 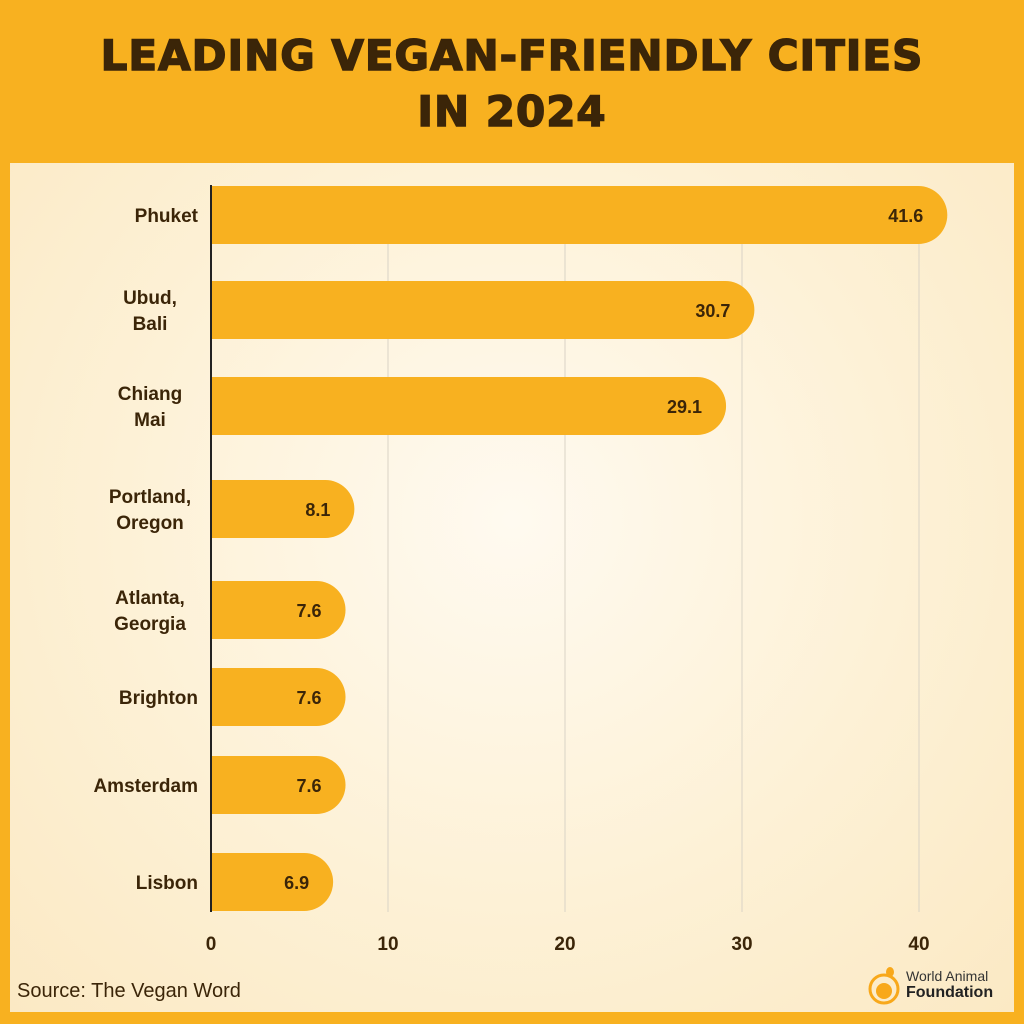 What do you see at coordinates (564, 944) in the screenshot?
I see `x-tick-label: 20` at bounding box center [564, 944].